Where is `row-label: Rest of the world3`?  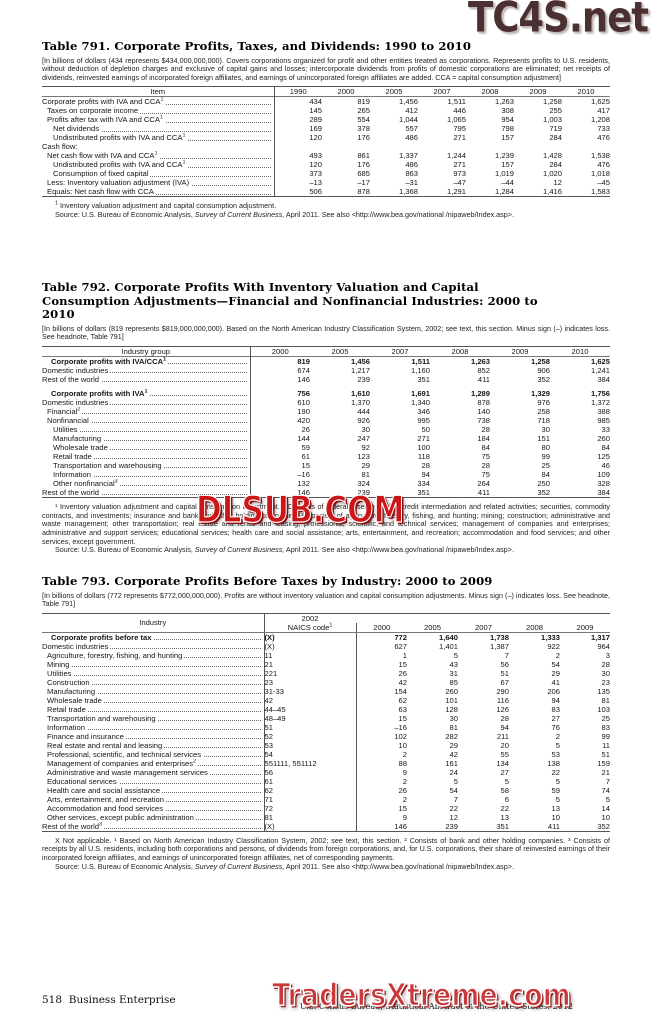
row-label: Rest of the world3 is located at coordinates (153, 826).